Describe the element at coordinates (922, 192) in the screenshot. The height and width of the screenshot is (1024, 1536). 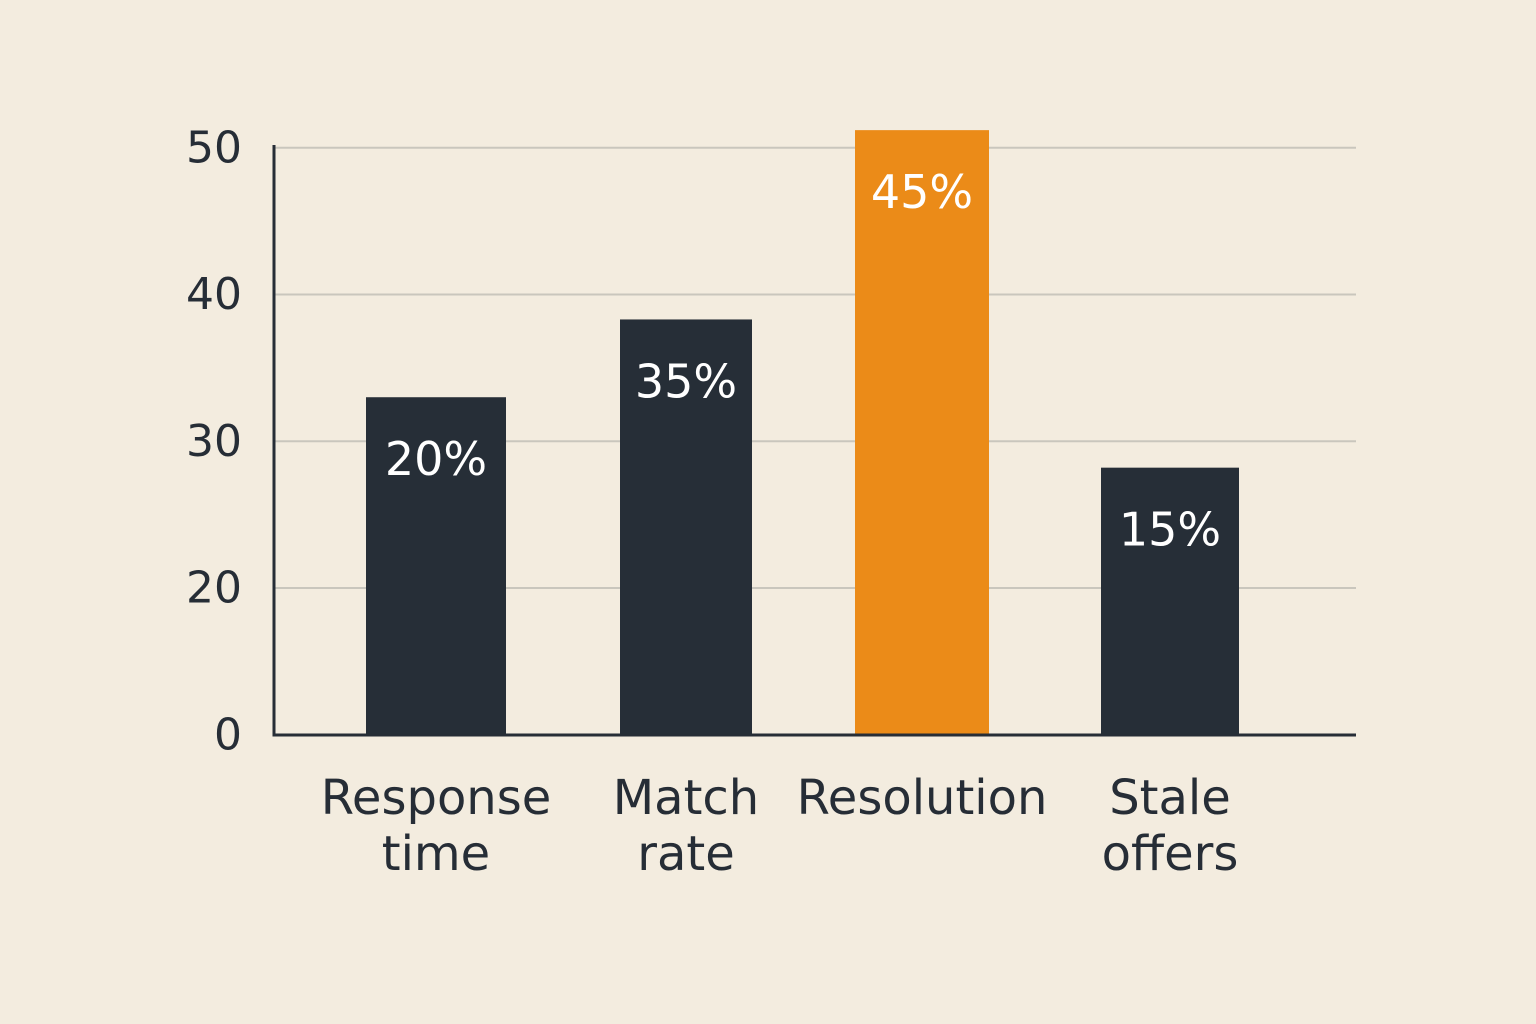
I see `data-label-2: 45%` at that location.